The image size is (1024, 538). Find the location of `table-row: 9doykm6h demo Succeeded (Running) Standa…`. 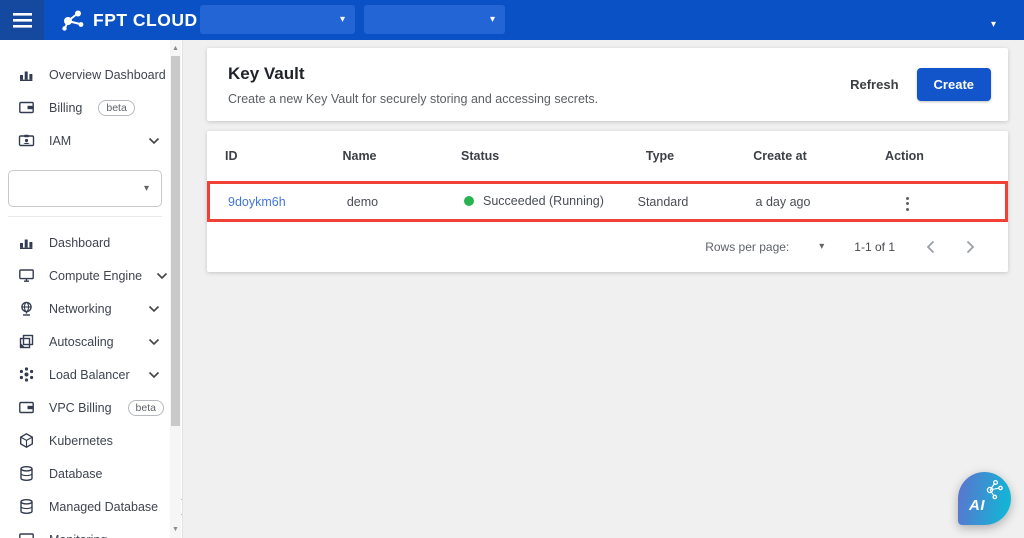

table-row: 9doykm6h demo Succeeded (Running) Standa… is located at coordinates (607, 201).